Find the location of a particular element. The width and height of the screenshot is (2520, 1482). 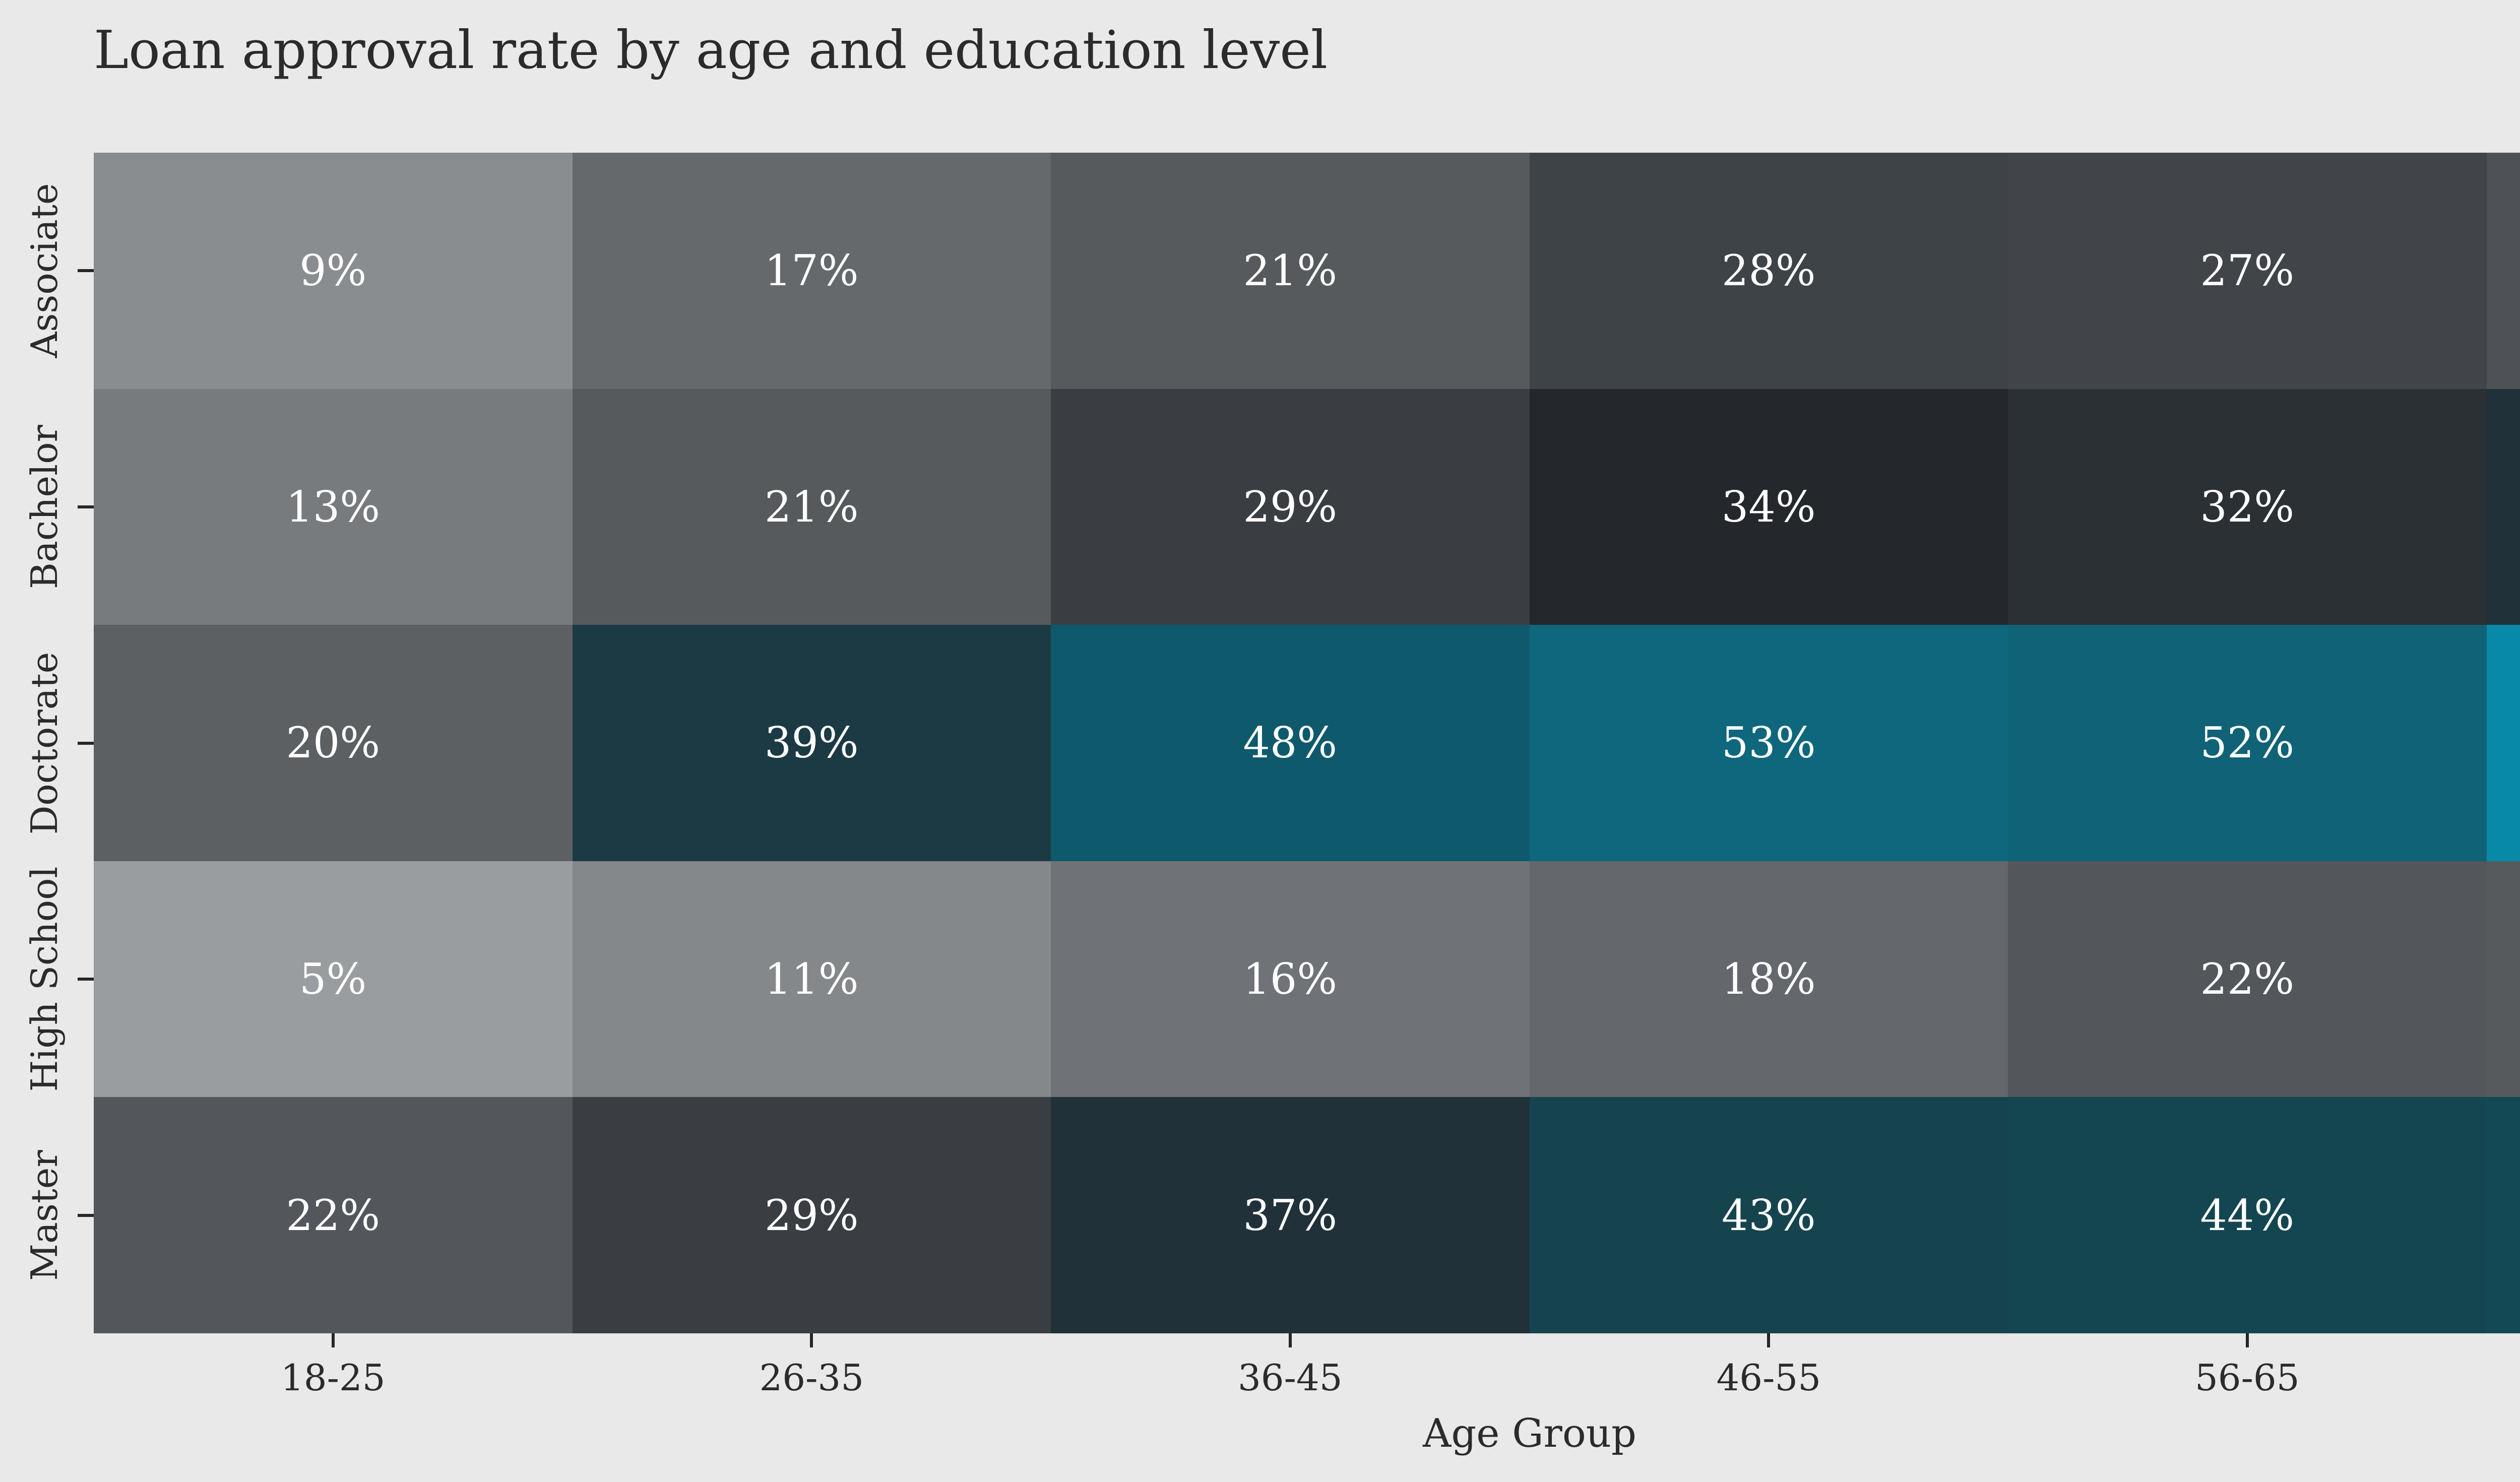

heatmap-cell: 23% is located at coordinates (2503, 271).